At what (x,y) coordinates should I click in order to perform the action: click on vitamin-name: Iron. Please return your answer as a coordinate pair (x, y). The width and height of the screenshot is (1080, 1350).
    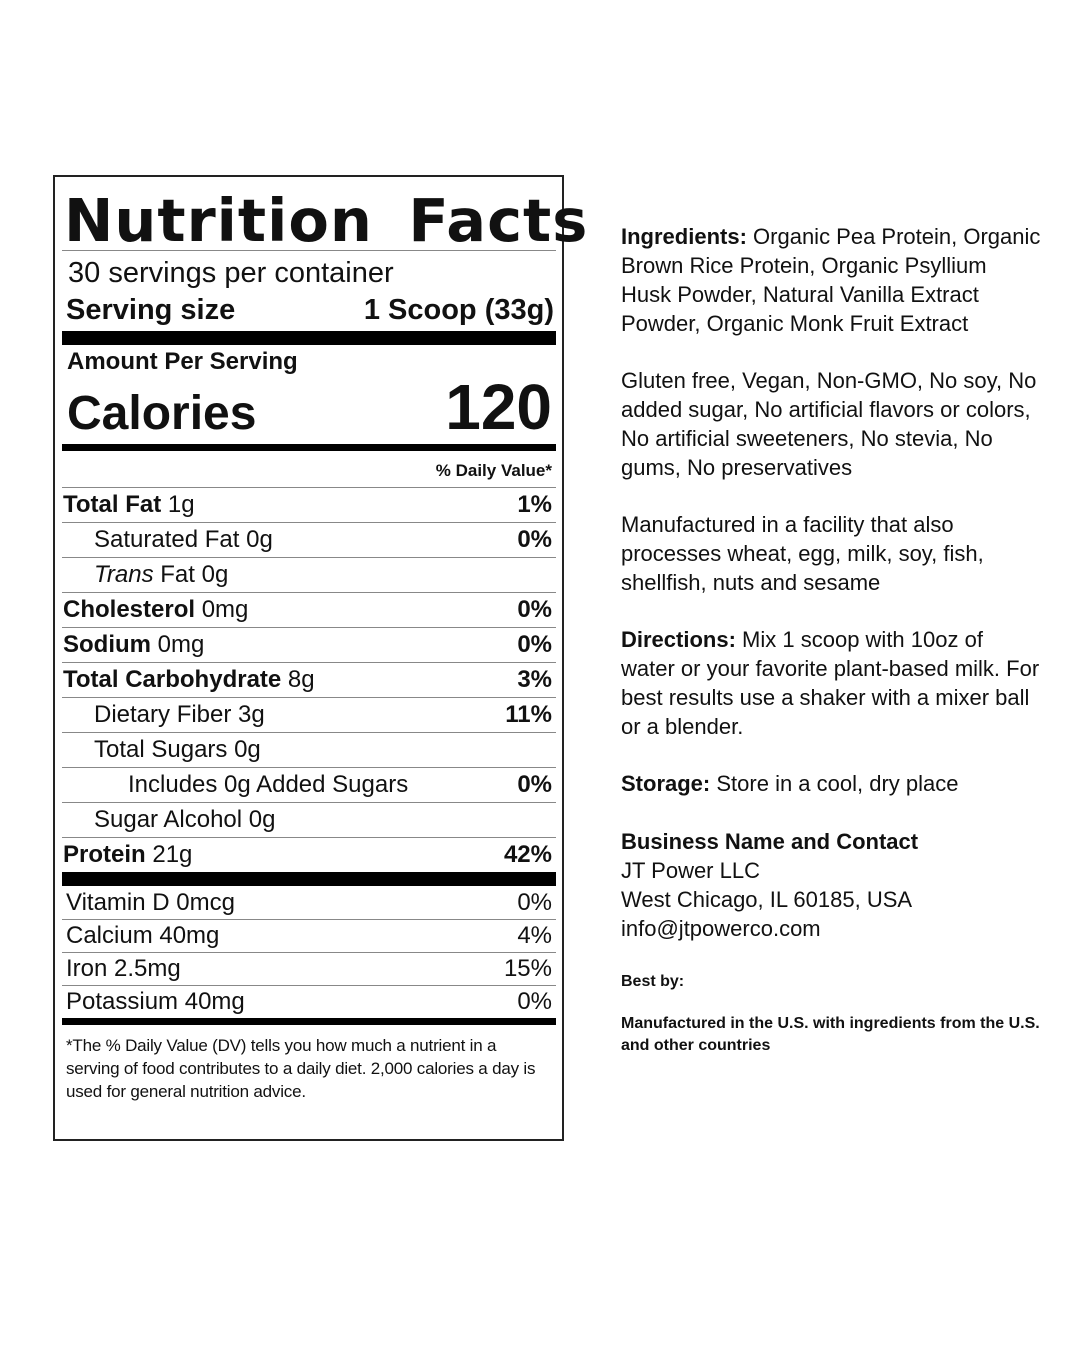
    Looking at the image, I should click on (87, 969).